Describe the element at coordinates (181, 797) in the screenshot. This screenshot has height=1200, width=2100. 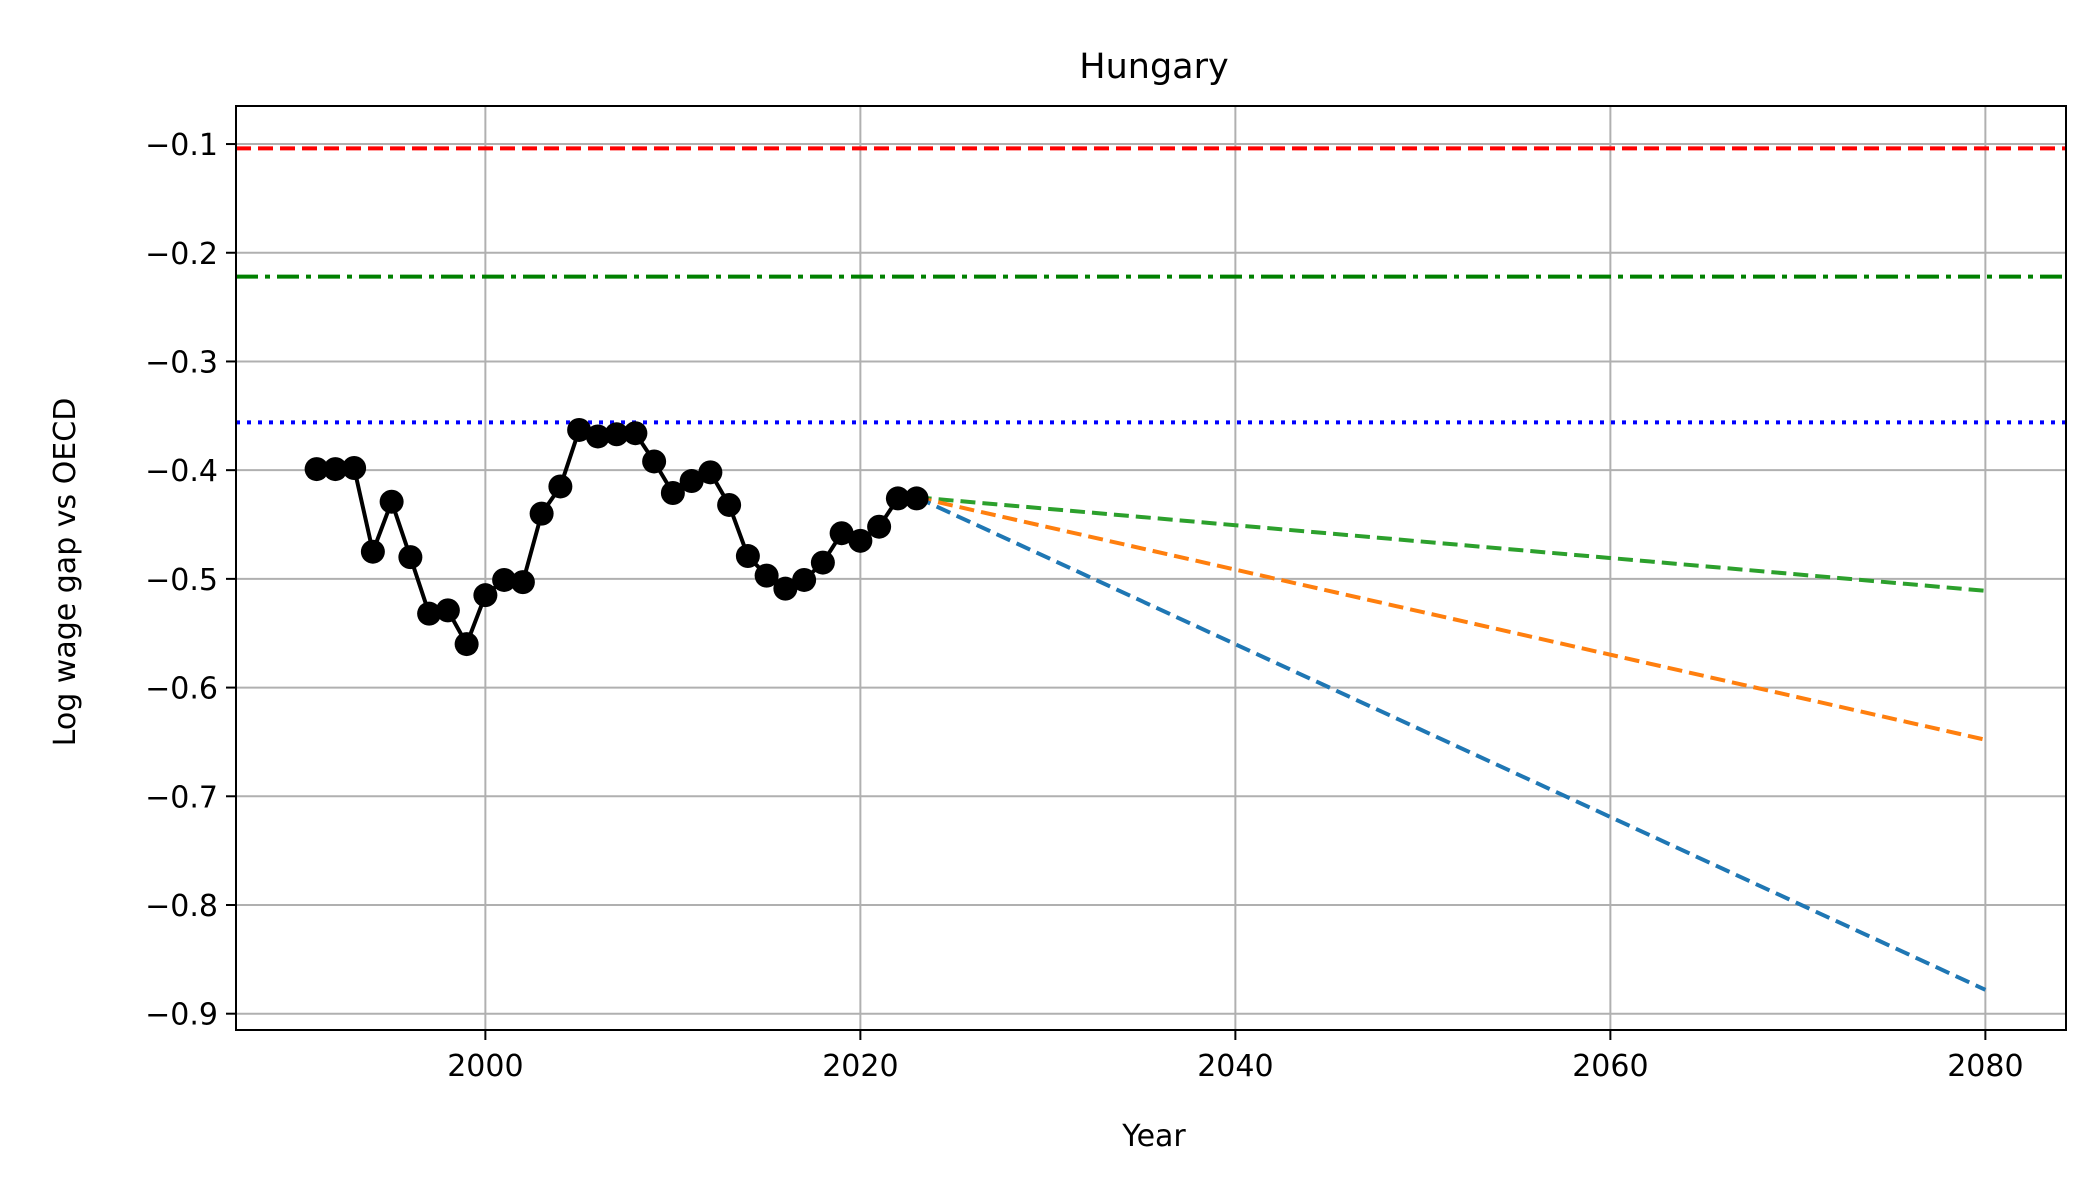
I see `y-tick-label: −0.7` at that location.